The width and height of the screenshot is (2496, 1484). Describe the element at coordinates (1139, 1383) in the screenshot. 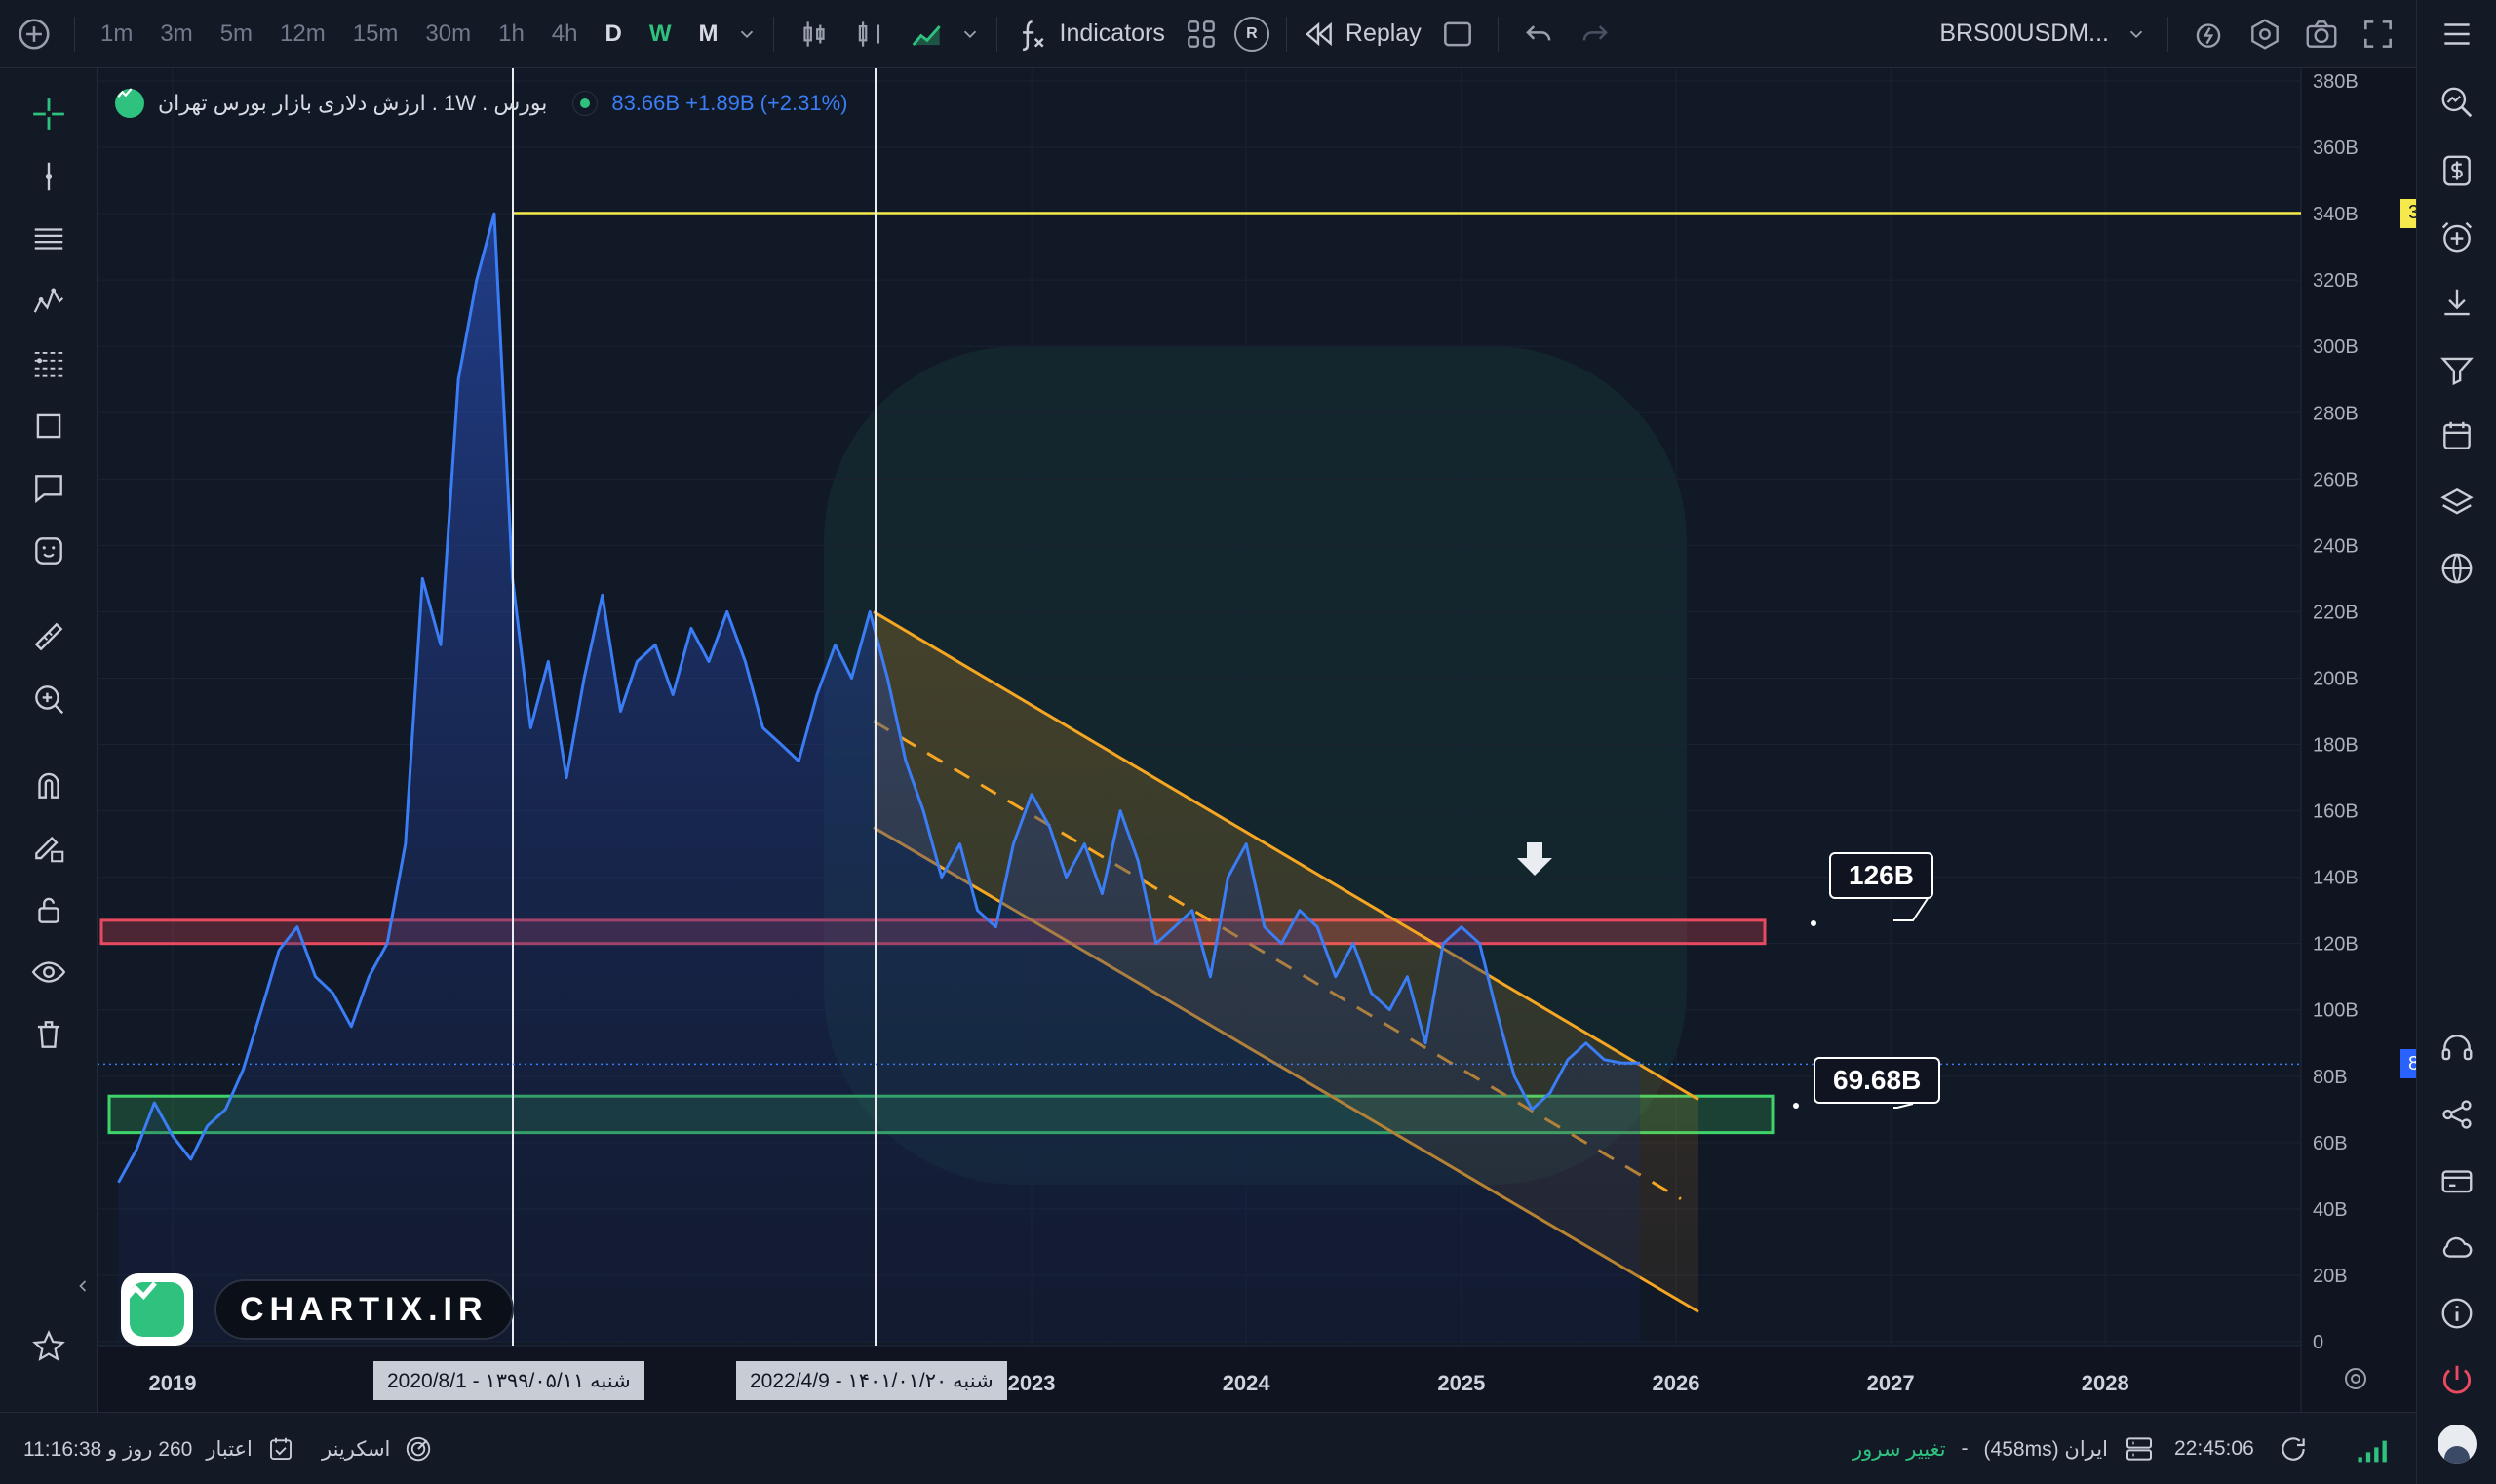

I see `time-axis: 2019 2023 2024 2025 2026 2027 2028` at that location.